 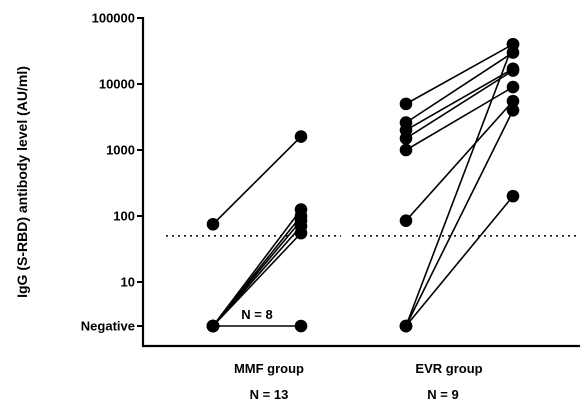 What do you see at coordinates (269, 394) in the screenshot?
I see `group-n-label-0: N = 13` at bounding box center [269, 394].